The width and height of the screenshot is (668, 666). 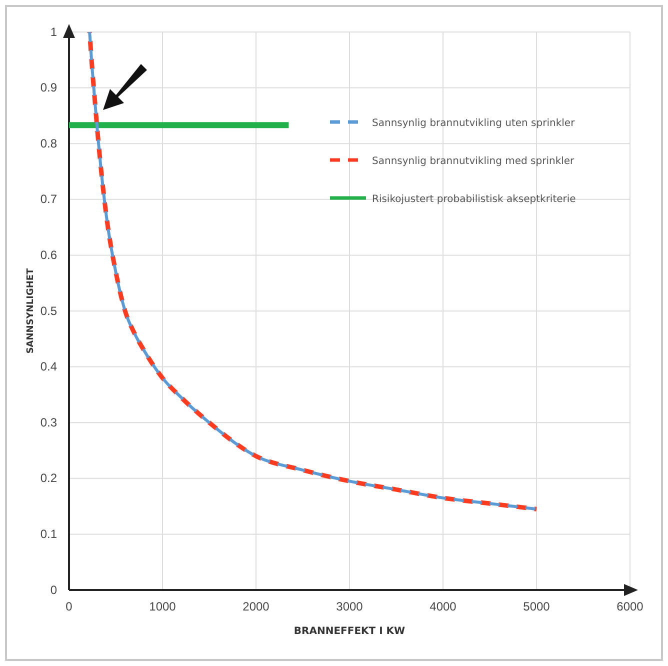 What do you see at coordinates (49, 87) in the screenshot?
I see `y-tick-label: 0.9` at bounding box center [49, 87].